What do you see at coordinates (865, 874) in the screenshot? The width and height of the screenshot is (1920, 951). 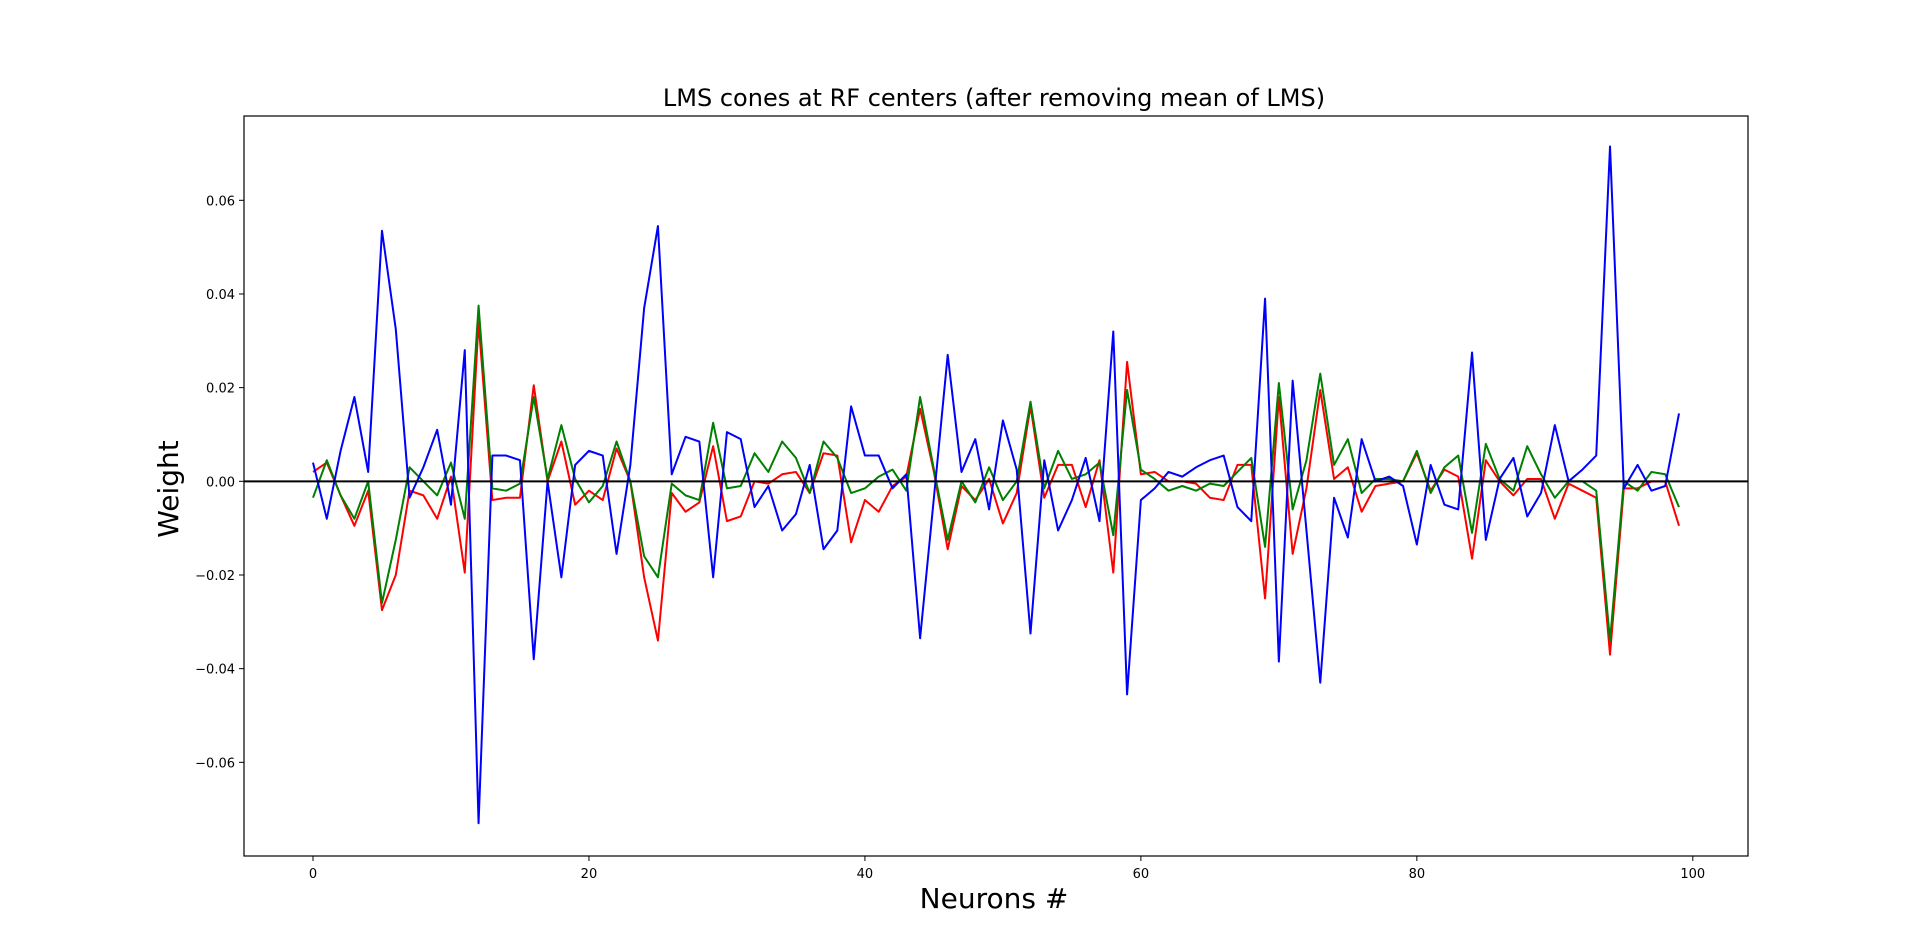 I see `x-tick-label: 40` at bounding box center [865, 874].